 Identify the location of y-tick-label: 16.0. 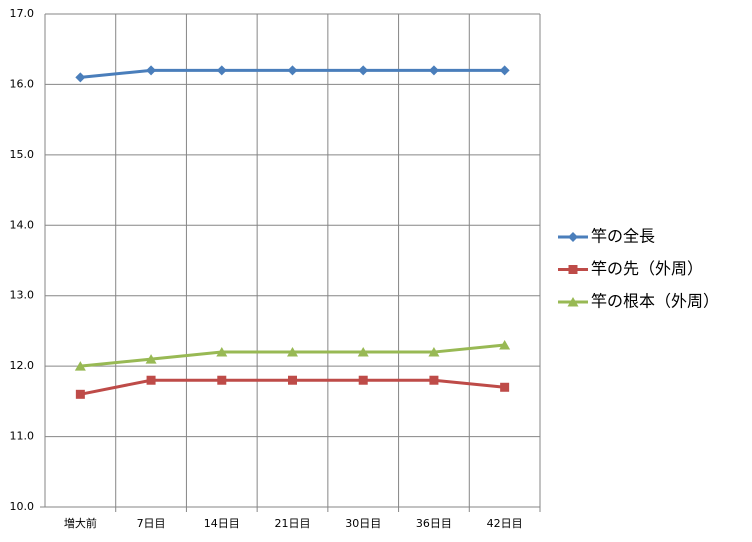
(22, 83).